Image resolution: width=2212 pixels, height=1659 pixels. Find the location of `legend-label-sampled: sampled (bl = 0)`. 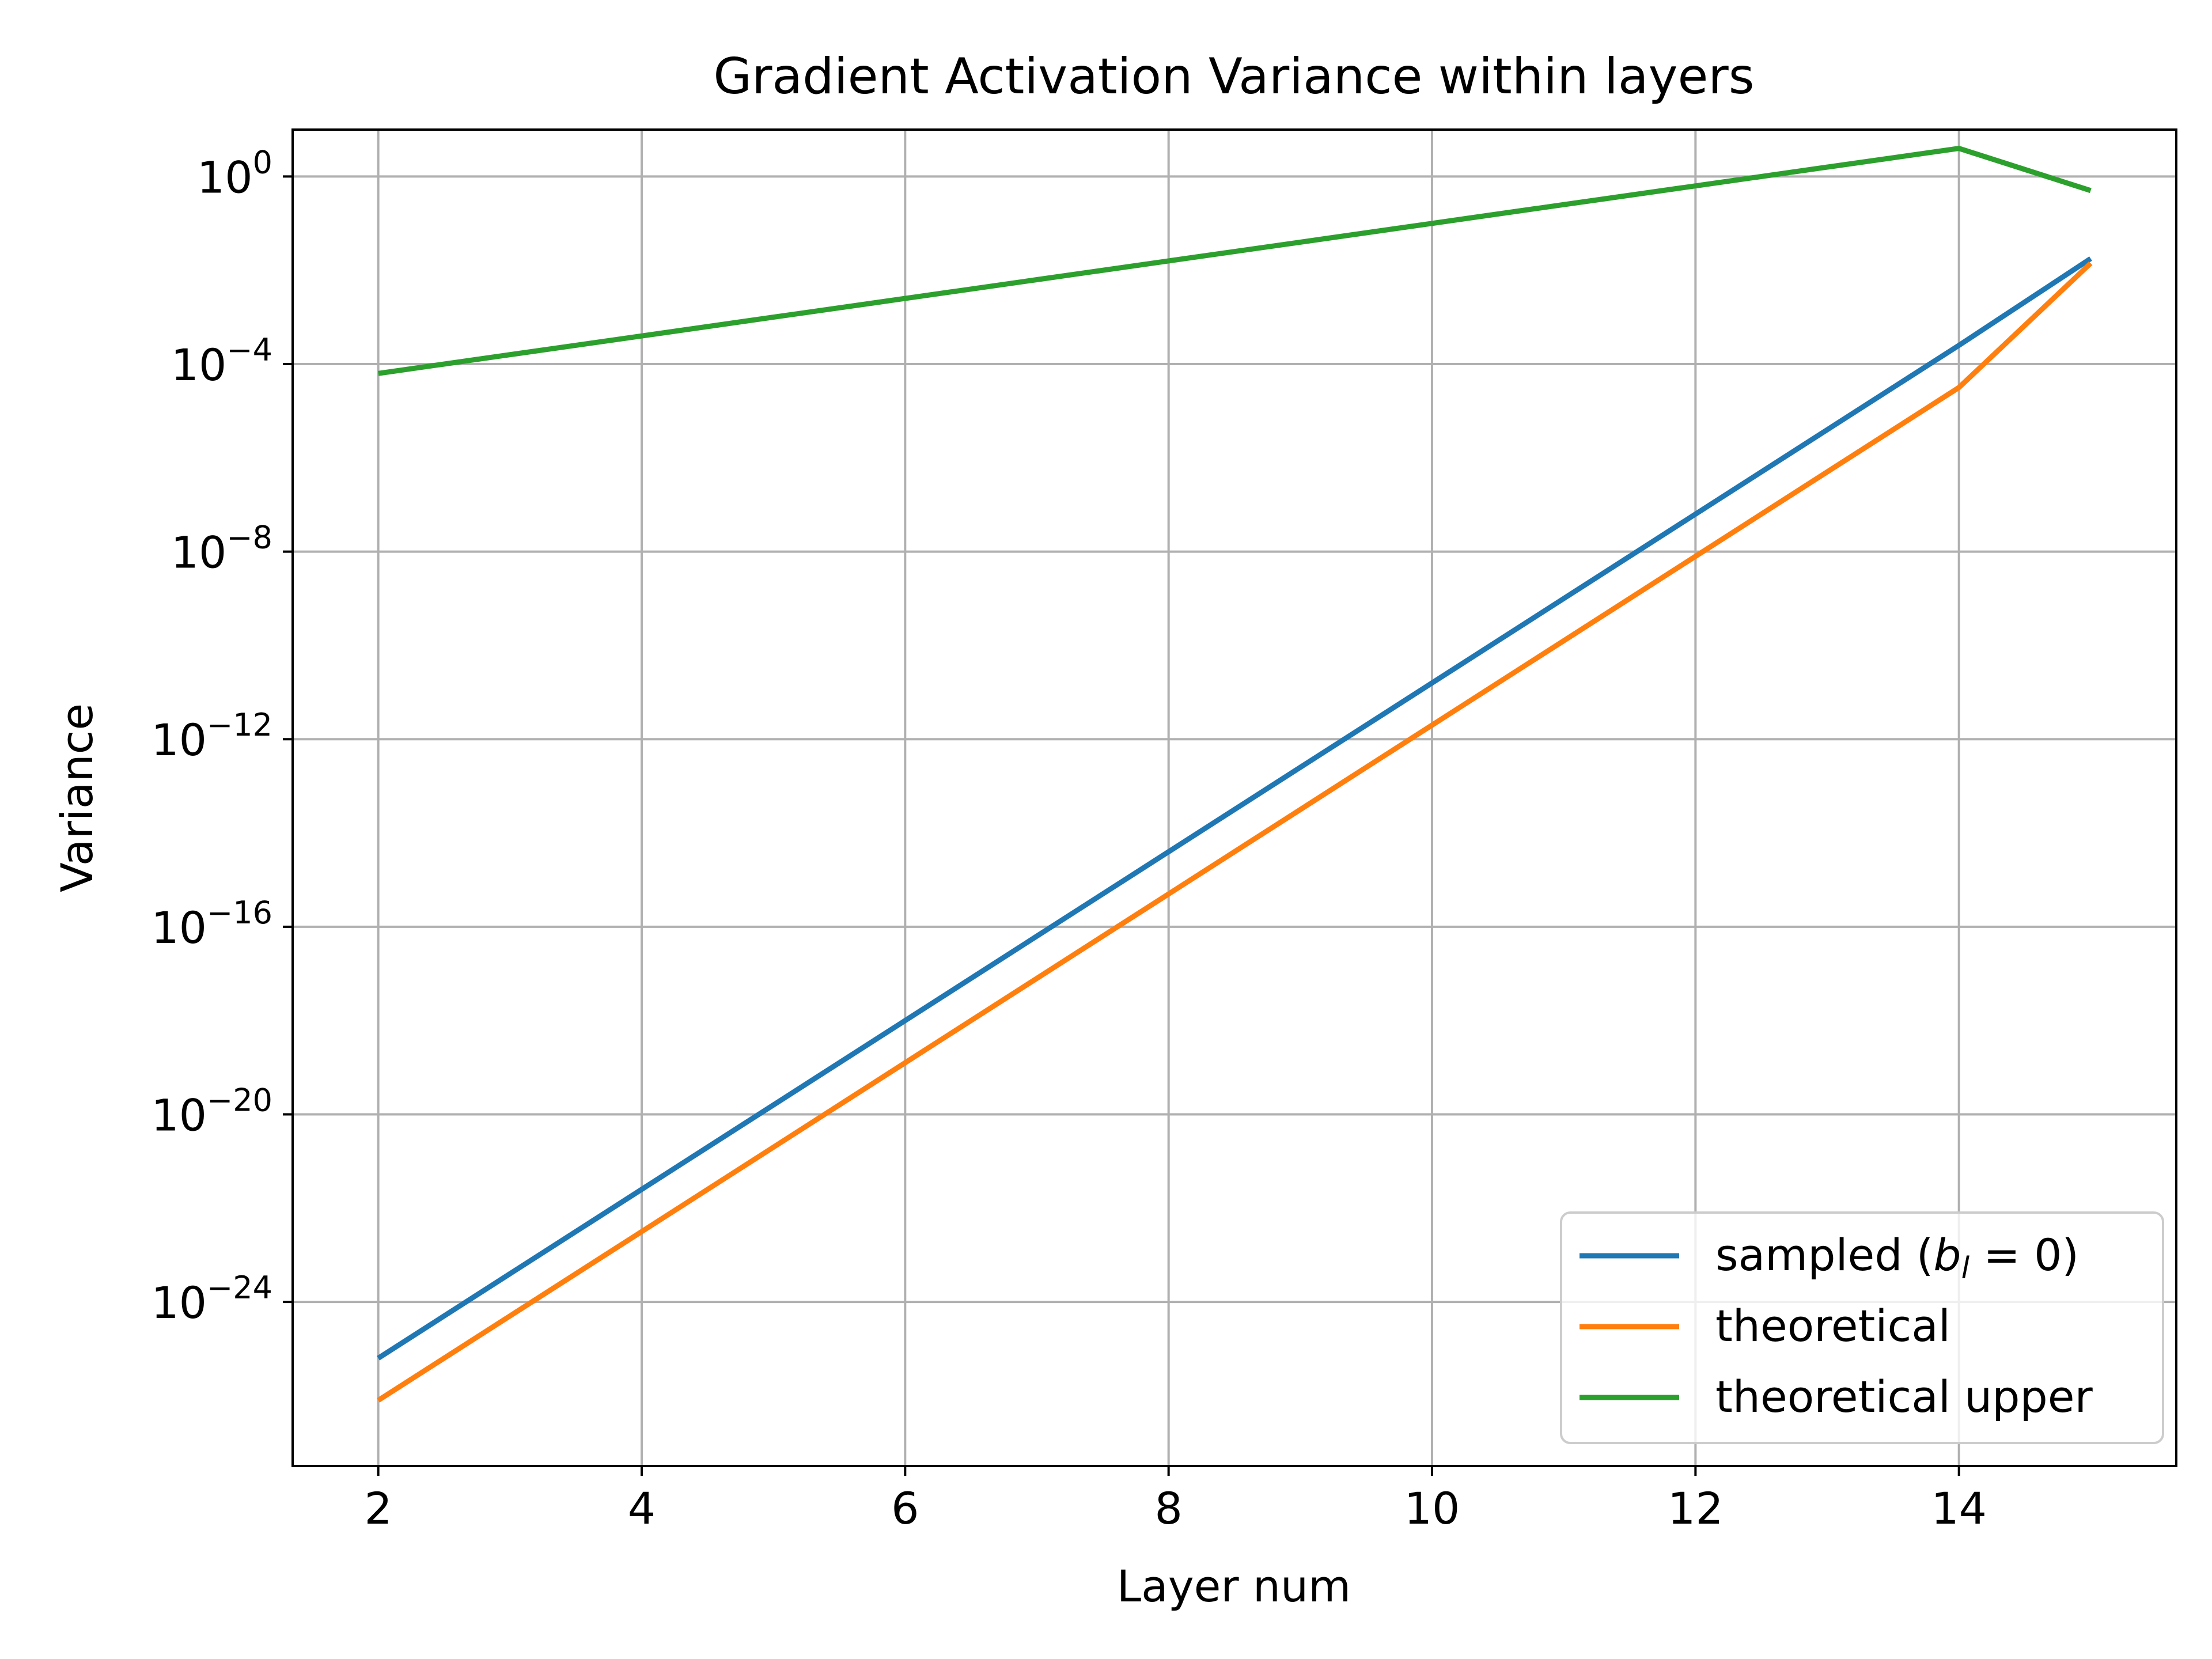

legend-label-sampled: sampled (bl = 0) is located at coordinates (1897, 1257).